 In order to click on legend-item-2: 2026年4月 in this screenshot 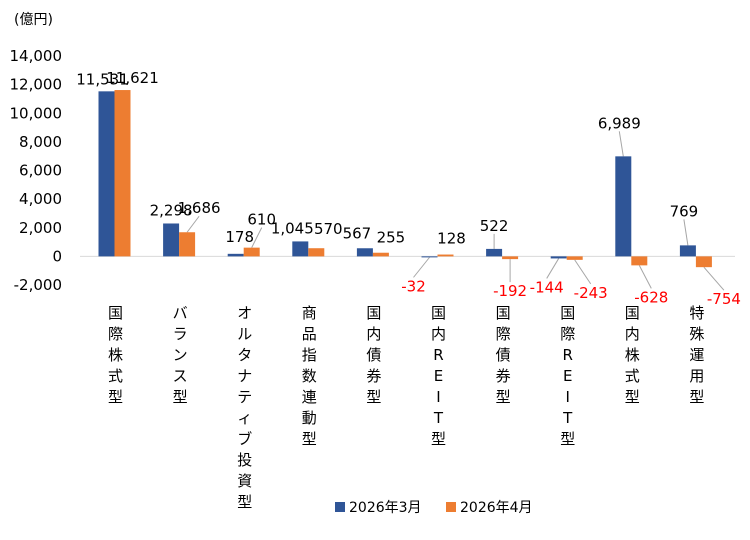, I will do `click(489, 508)`.